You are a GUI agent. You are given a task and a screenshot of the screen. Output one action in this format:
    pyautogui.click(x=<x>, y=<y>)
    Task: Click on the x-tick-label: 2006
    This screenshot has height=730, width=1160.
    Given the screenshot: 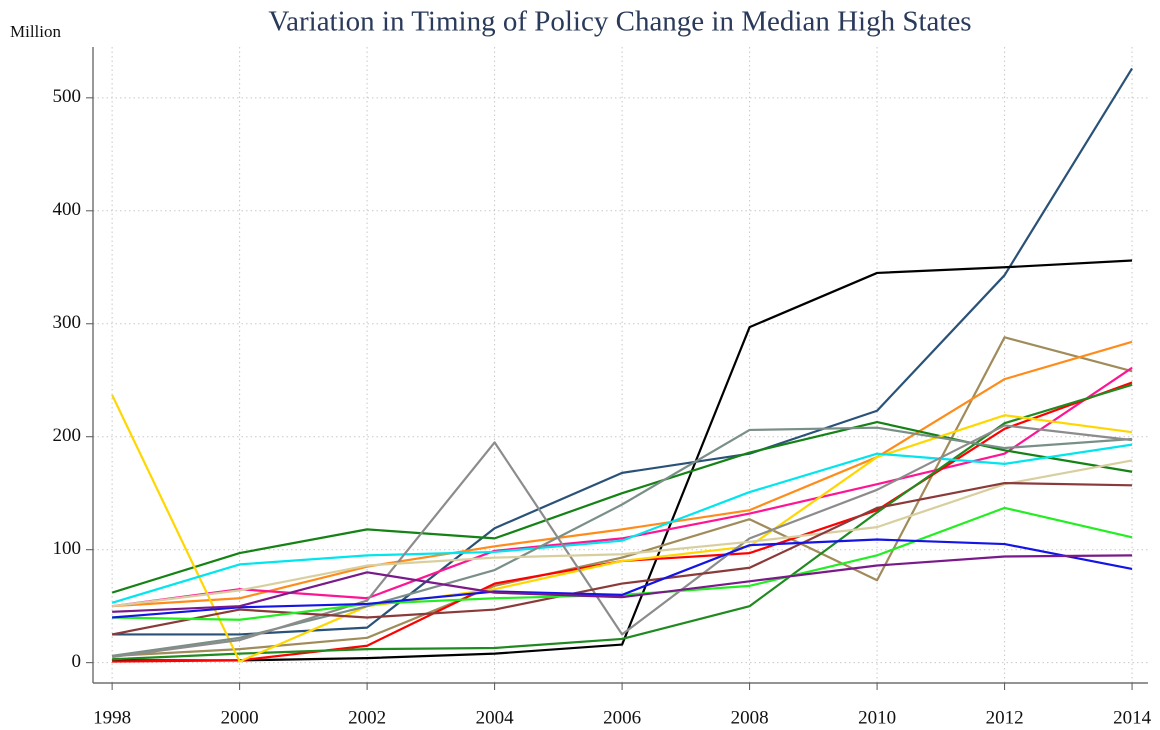 What is the action you would take?
    pyautogui.click(x=622, y=717)
    